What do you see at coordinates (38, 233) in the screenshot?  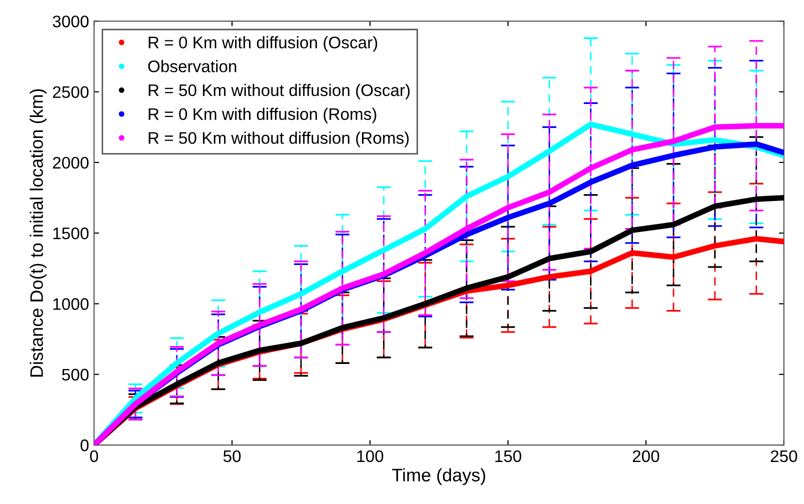 I see `y-axis-title: Distance Do(t) to initial location (km)` at bounding box center [38, 233].